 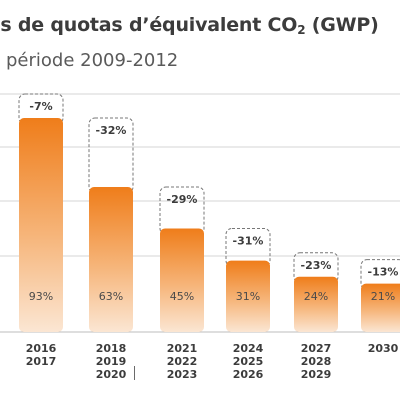 What do you see at coordinates (316, 296) in the screenshot?
I see `value-label-4: 24%` at bounding box center [316, 296].